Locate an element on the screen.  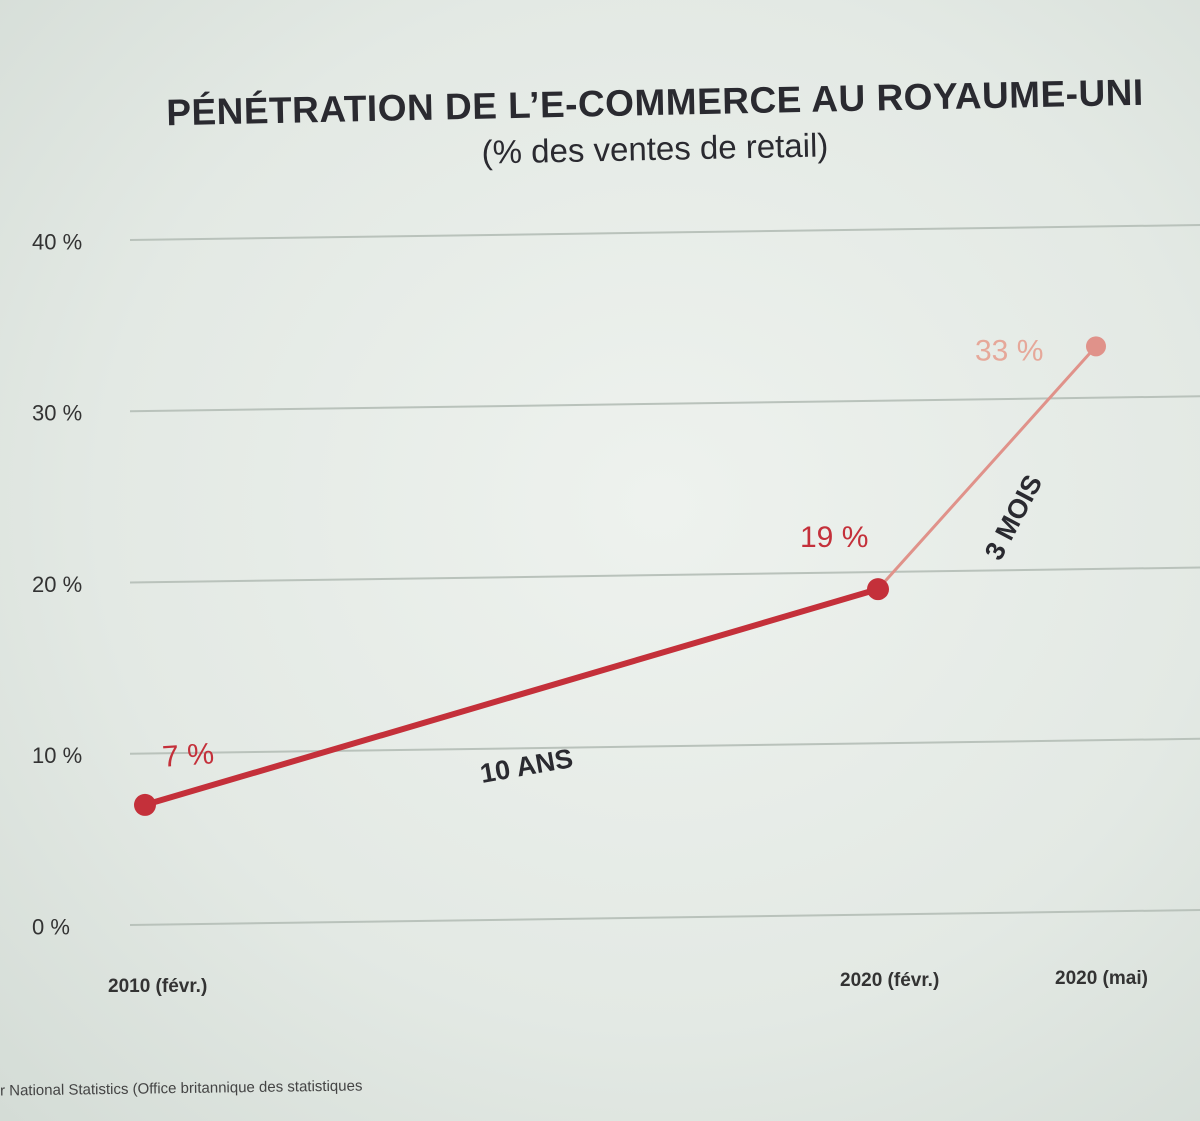
annotation-10-years: 10 ANS is located at coordinates (526, 766).